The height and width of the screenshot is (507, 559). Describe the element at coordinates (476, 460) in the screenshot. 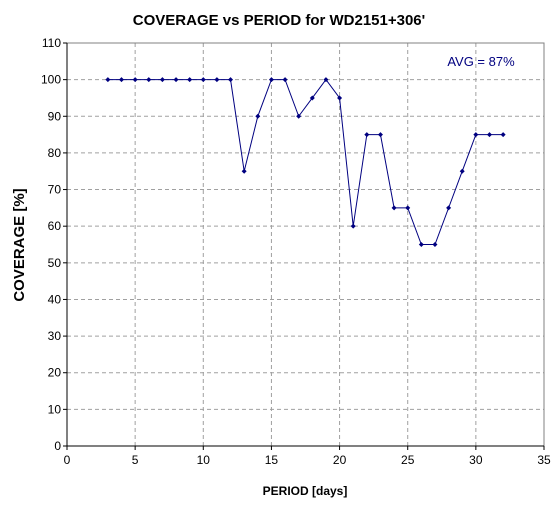

I see `x-tick-label: 30` at that location.